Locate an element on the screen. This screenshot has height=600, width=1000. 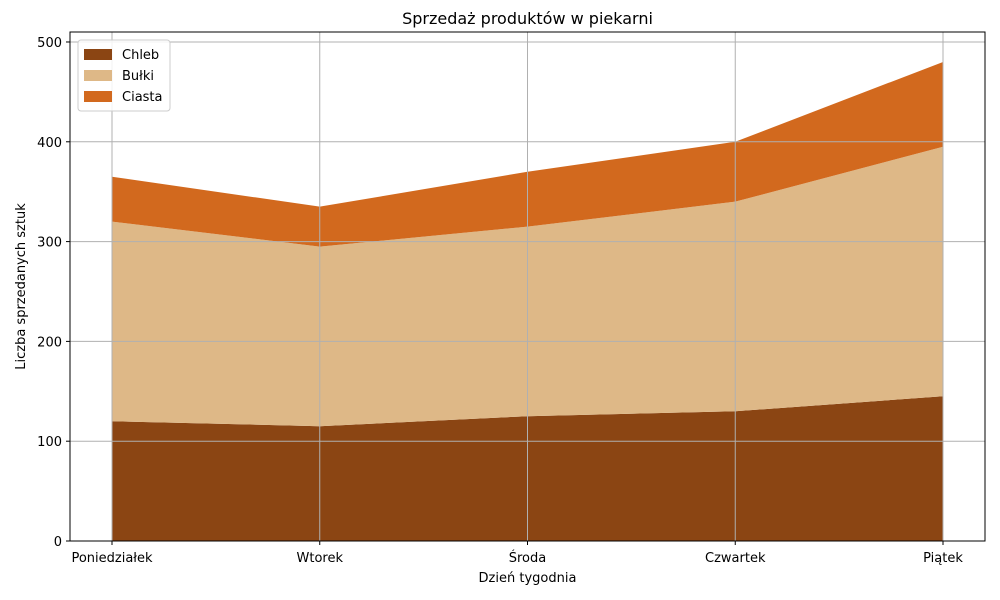
y-tick-label: 100 is located at coordinates (49, 442).